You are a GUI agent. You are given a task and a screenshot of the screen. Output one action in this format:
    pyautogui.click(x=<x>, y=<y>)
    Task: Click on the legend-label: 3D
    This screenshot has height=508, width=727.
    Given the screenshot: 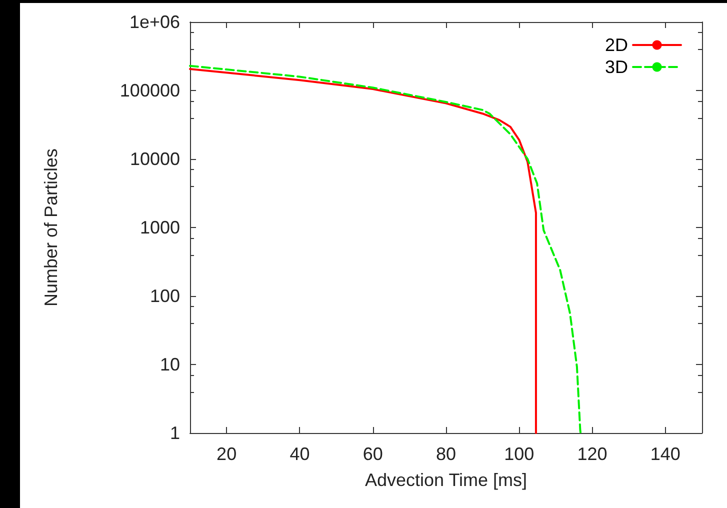 What is the action you would take?
    pyautogui.click(x=616, y=67)
    